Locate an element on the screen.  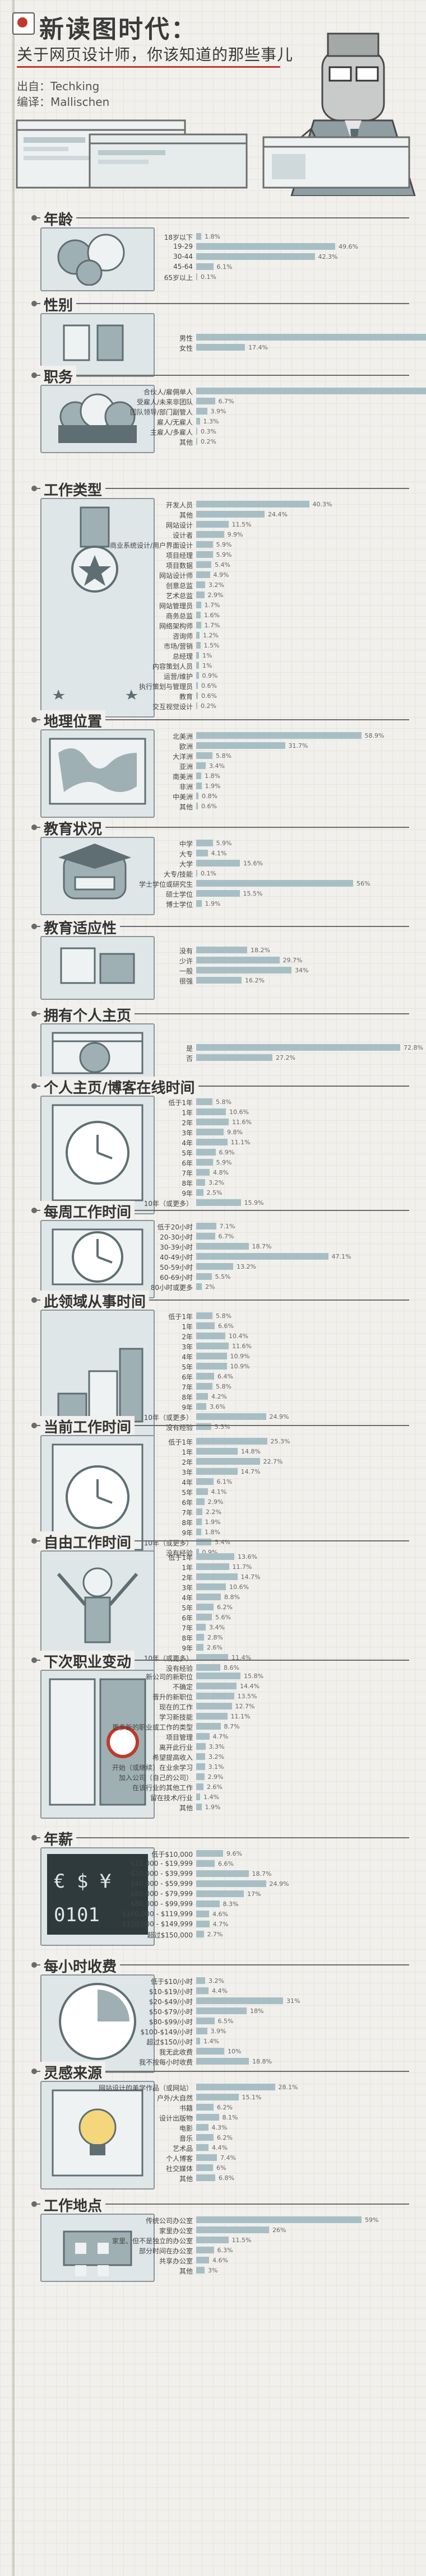
section-title: 灵感来源 is located at coordinates (73, 2072).